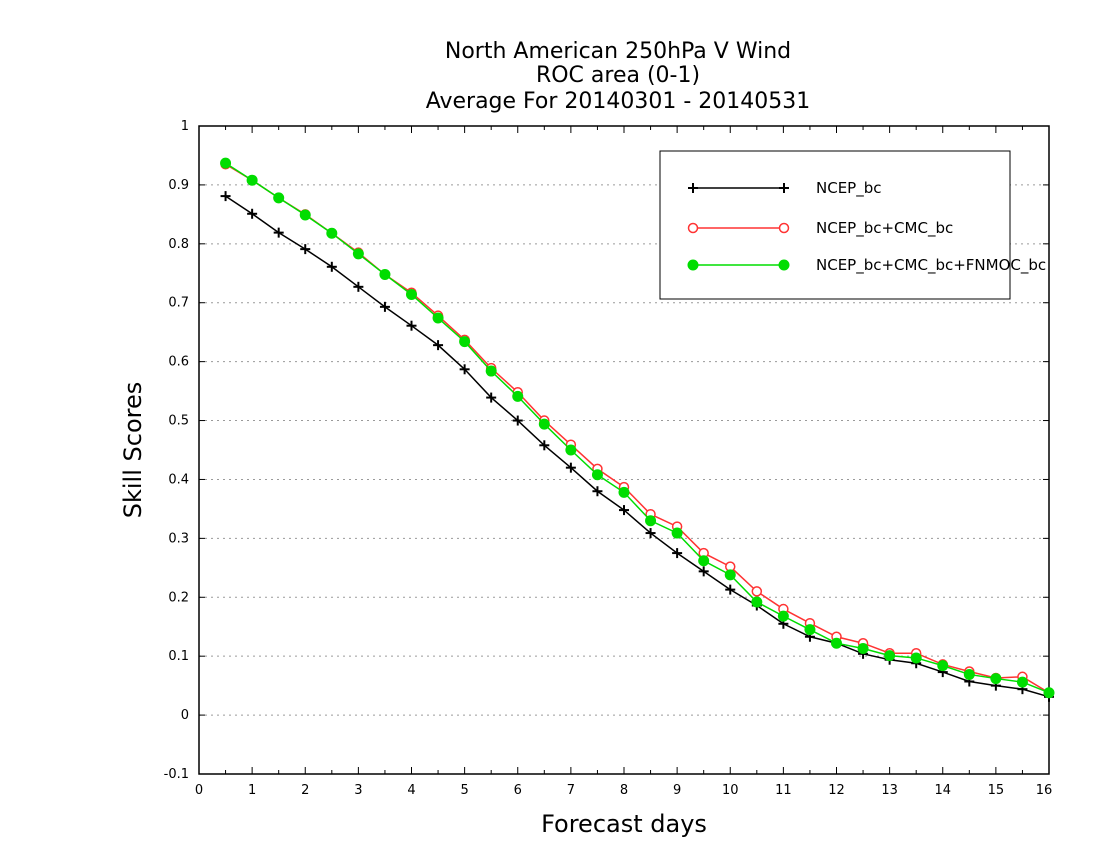 The image size is (1100, 850). What do you see at coordinates (836, 790) in the screenshot?
I see `x-tick-label: 12` at bounding box center [836, 790].